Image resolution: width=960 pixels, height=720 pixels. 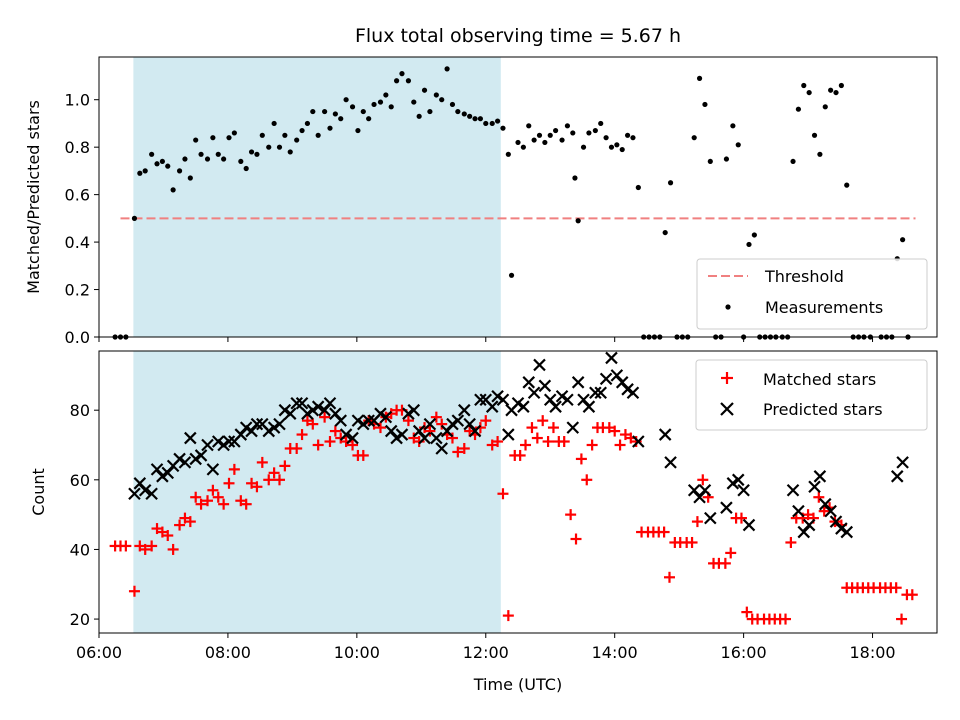 I want to click on top-legend: Threshold Measurements, so click(x=812, y=294).